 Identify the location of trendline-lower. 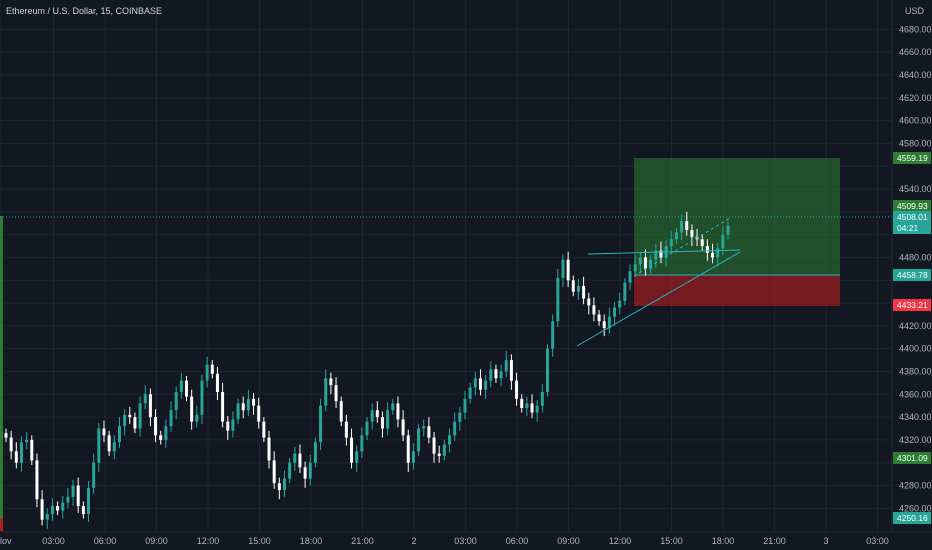
(658, 299).